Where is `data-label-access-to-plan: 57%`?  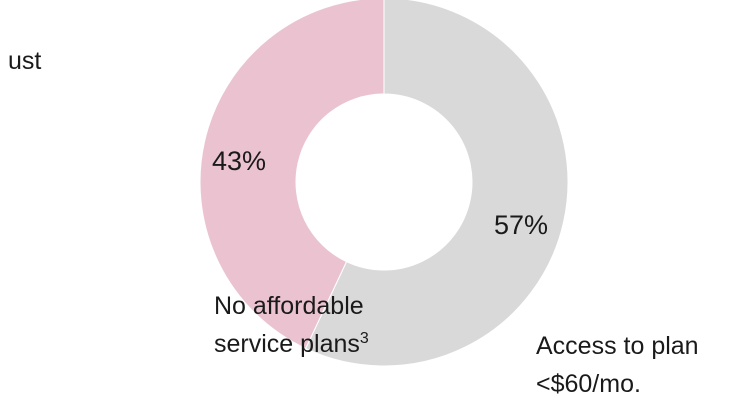 data-label-access-to-plan: 57% is located at coordinates (521, 225).